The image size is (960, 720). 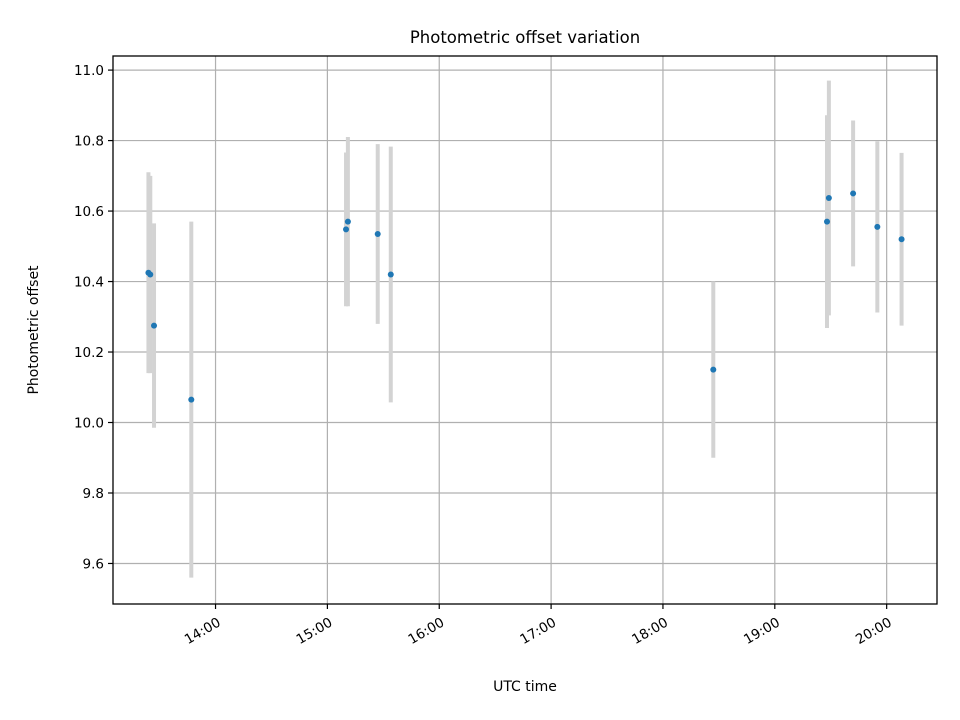 I want to click on y-tick-label: 10.4, so click(x=89, y=283).